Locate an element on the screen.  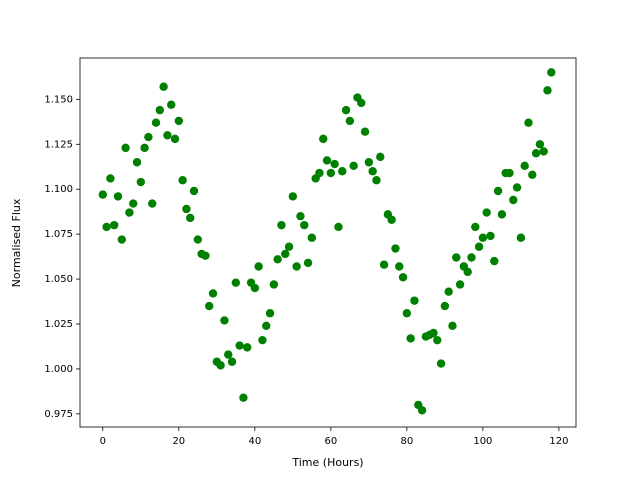
y-axis-label: Normalised Flux is located at coordinates (16, 242).